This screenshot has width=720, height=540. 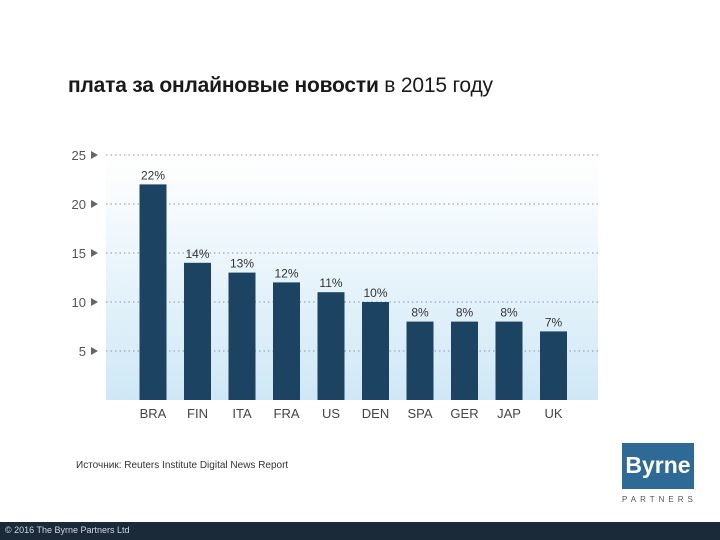 I want to click on category-label-FRA: FRA, so click(x=287, y=413).